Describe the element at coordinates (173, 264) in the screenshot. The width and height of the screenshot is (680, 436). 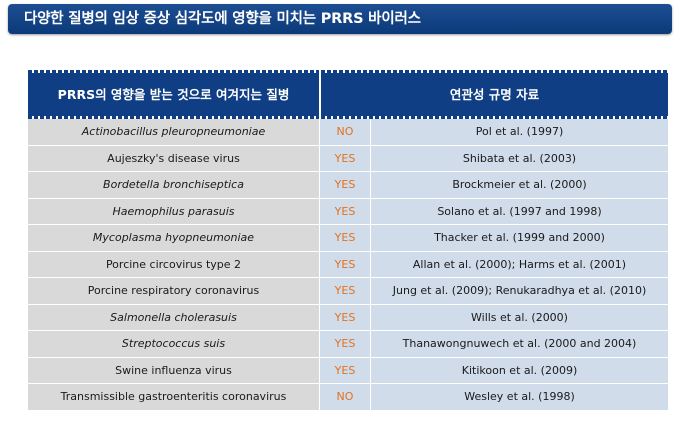
I see `disease-cell: Porcine circovirus type 2` at that location.